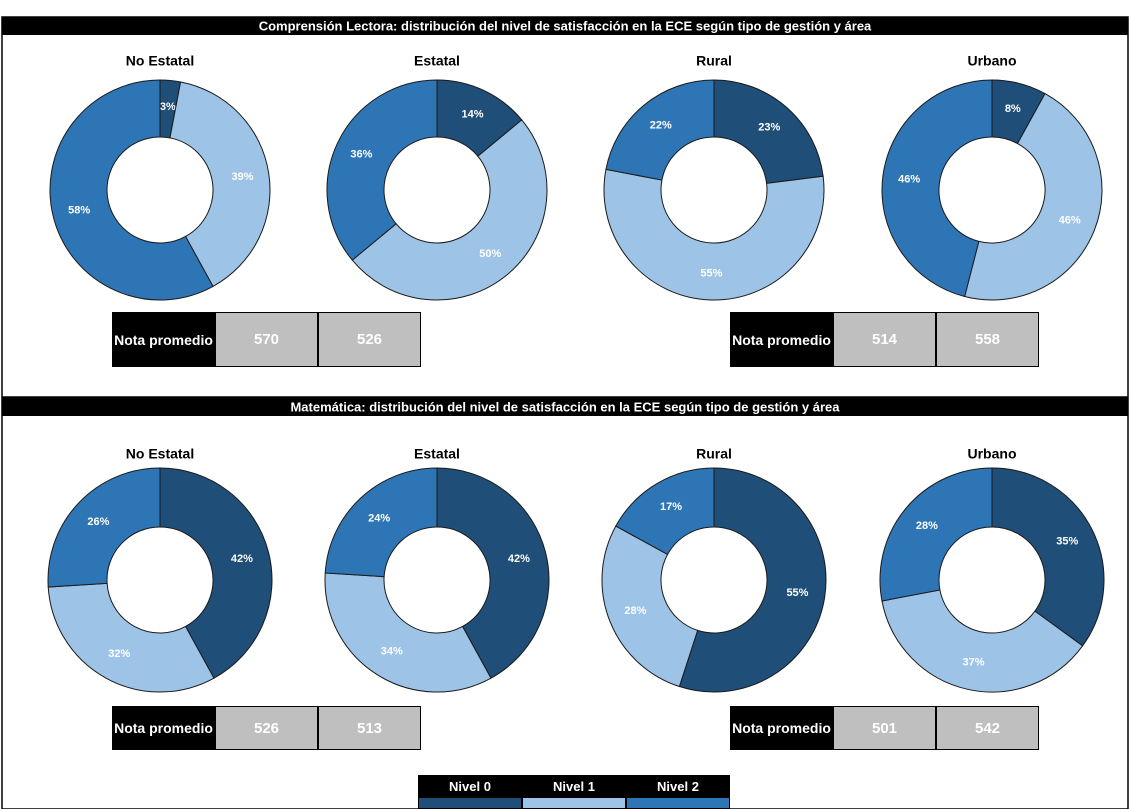 The height and width of the screenshot is (809, 1130). What do you see at coordinates (79, 211) in the screenshot?
I see `data-label: 58%` at bounding box center [79, 211].